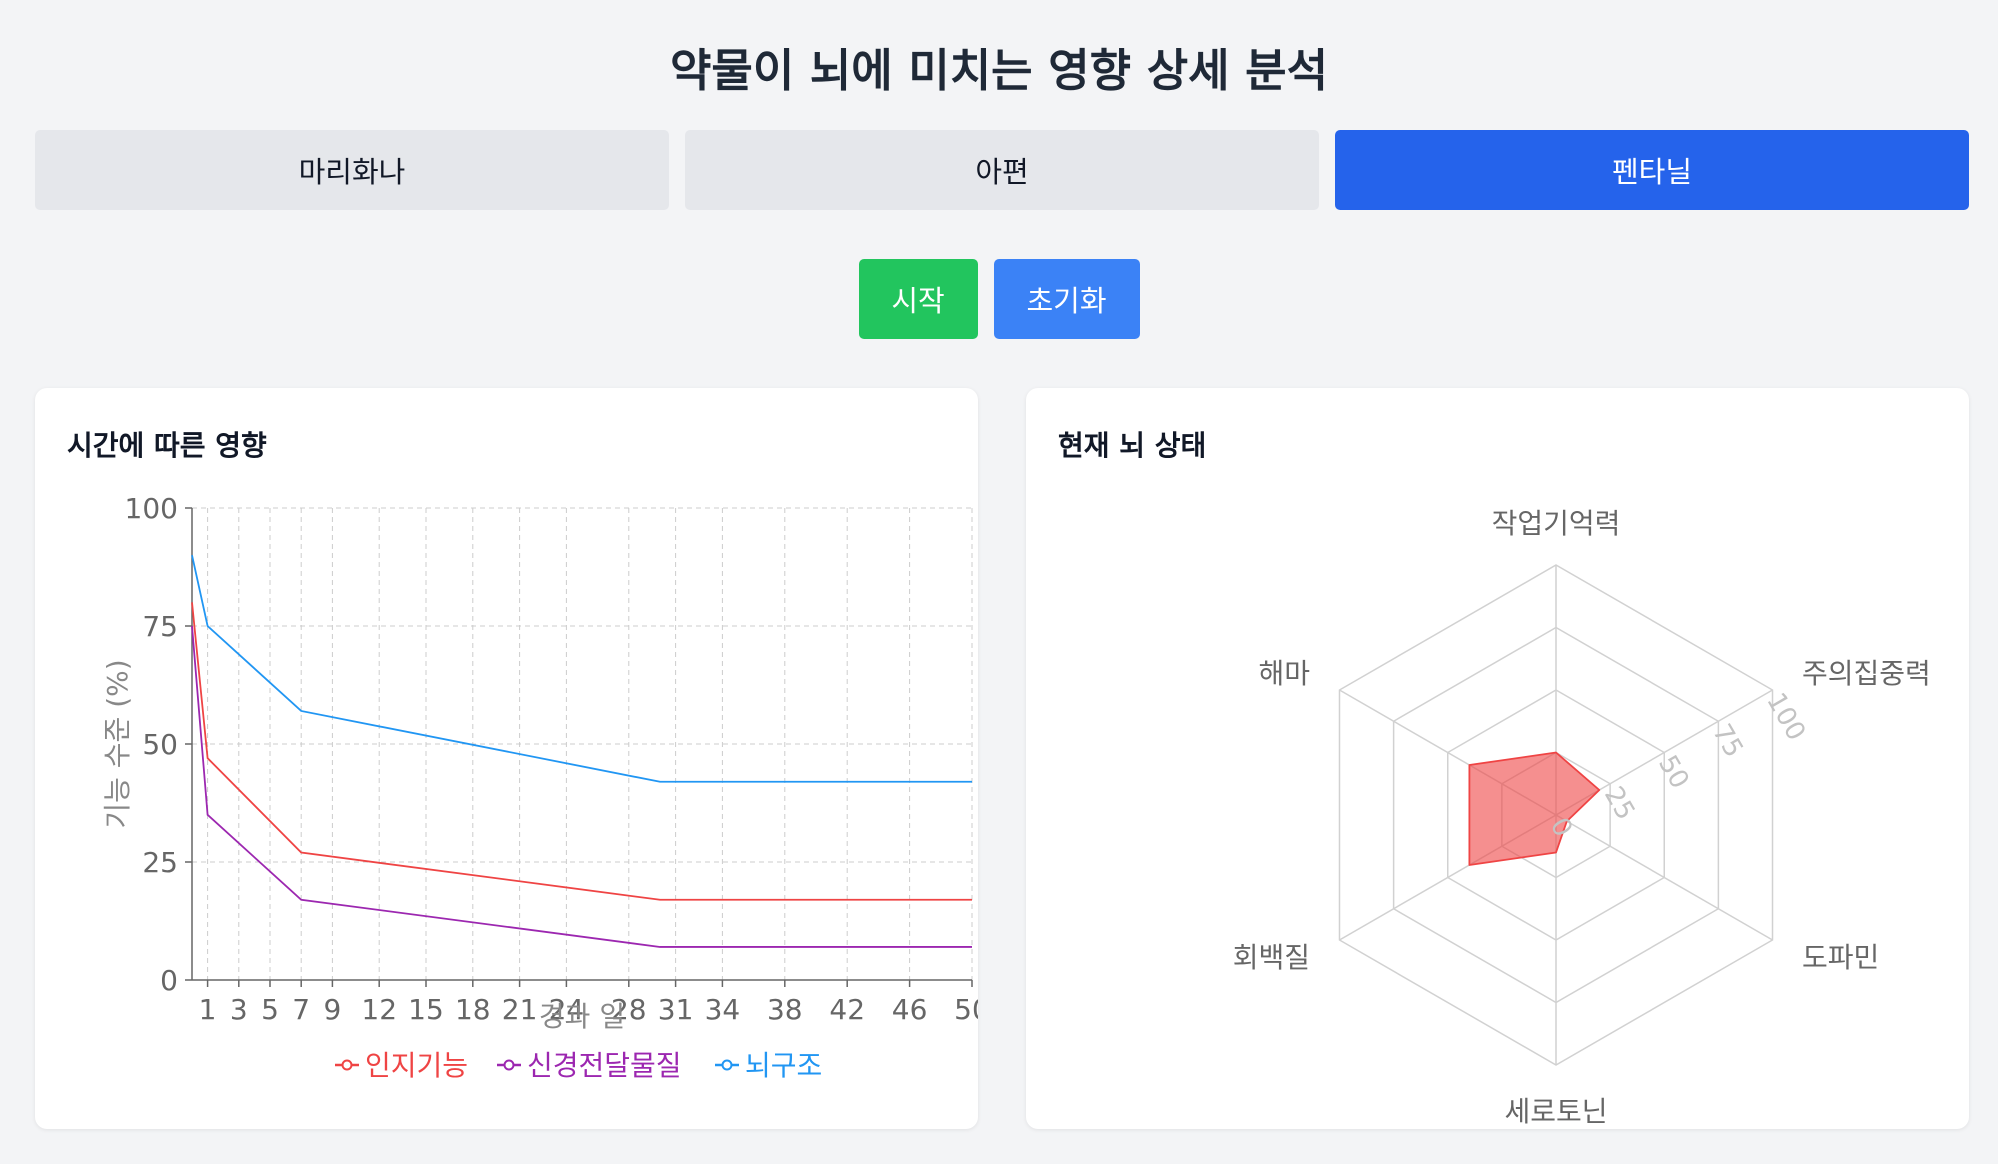 This screenshot has height=1164, width=1998. I want to click on x-tick-label: 46, so click(910, 1009).